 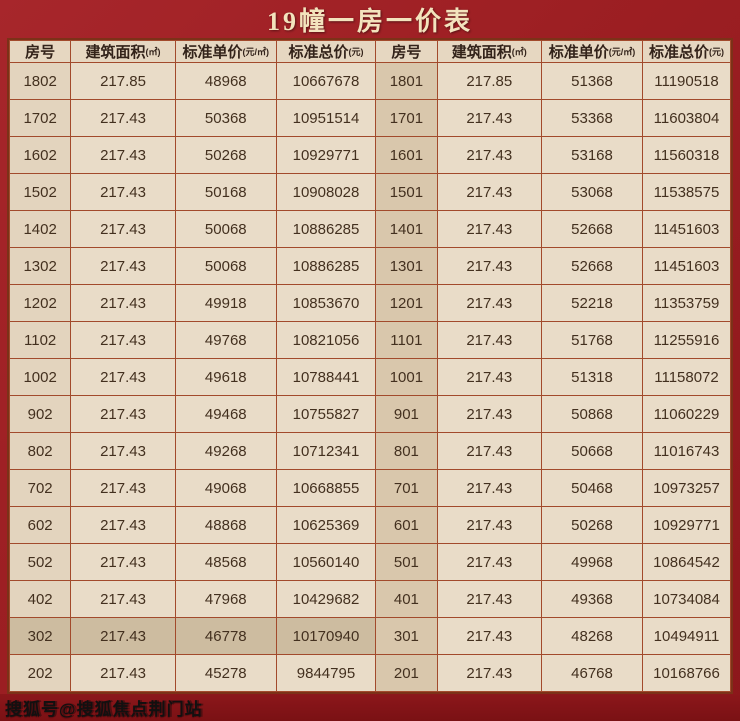 What do you see at coordinates (406, 155) in the screenshot?
I see `table-cell: 1601` at bounding box center [406, 155].